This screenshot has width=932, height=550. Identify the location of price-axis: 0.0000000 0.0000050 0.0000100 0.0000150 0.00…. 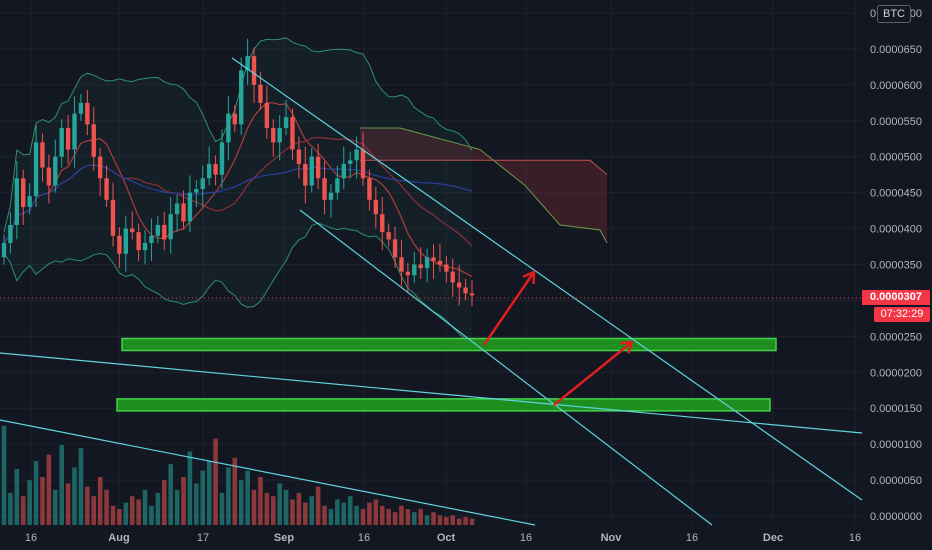
(896, 265).